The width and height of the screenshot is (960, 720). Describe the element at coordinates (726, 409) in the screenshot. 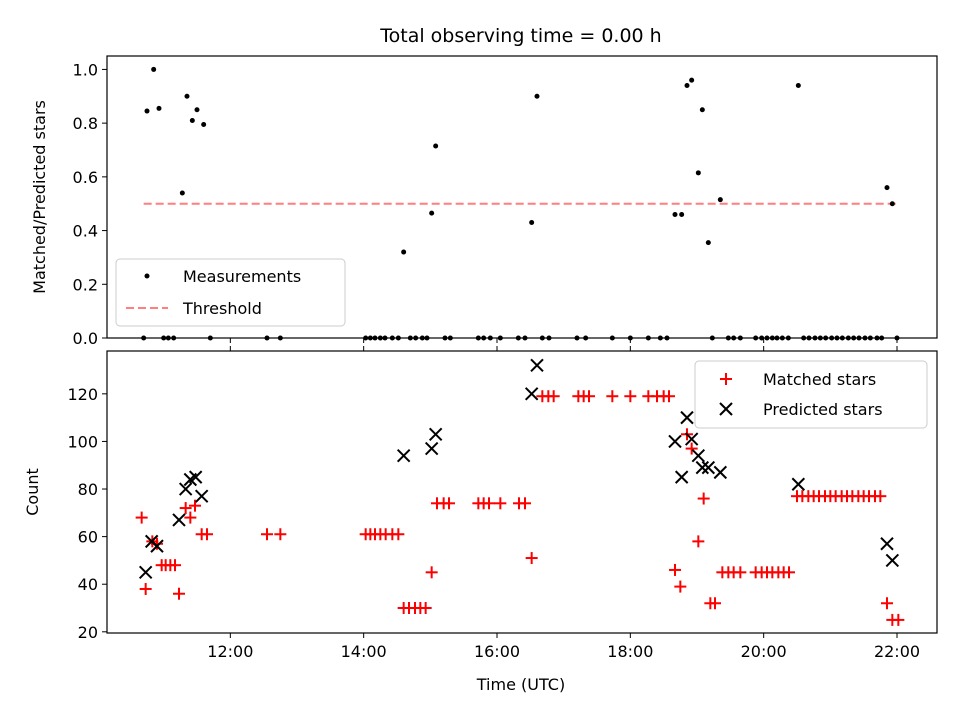

I see `legend-predicted-marker` at that location.